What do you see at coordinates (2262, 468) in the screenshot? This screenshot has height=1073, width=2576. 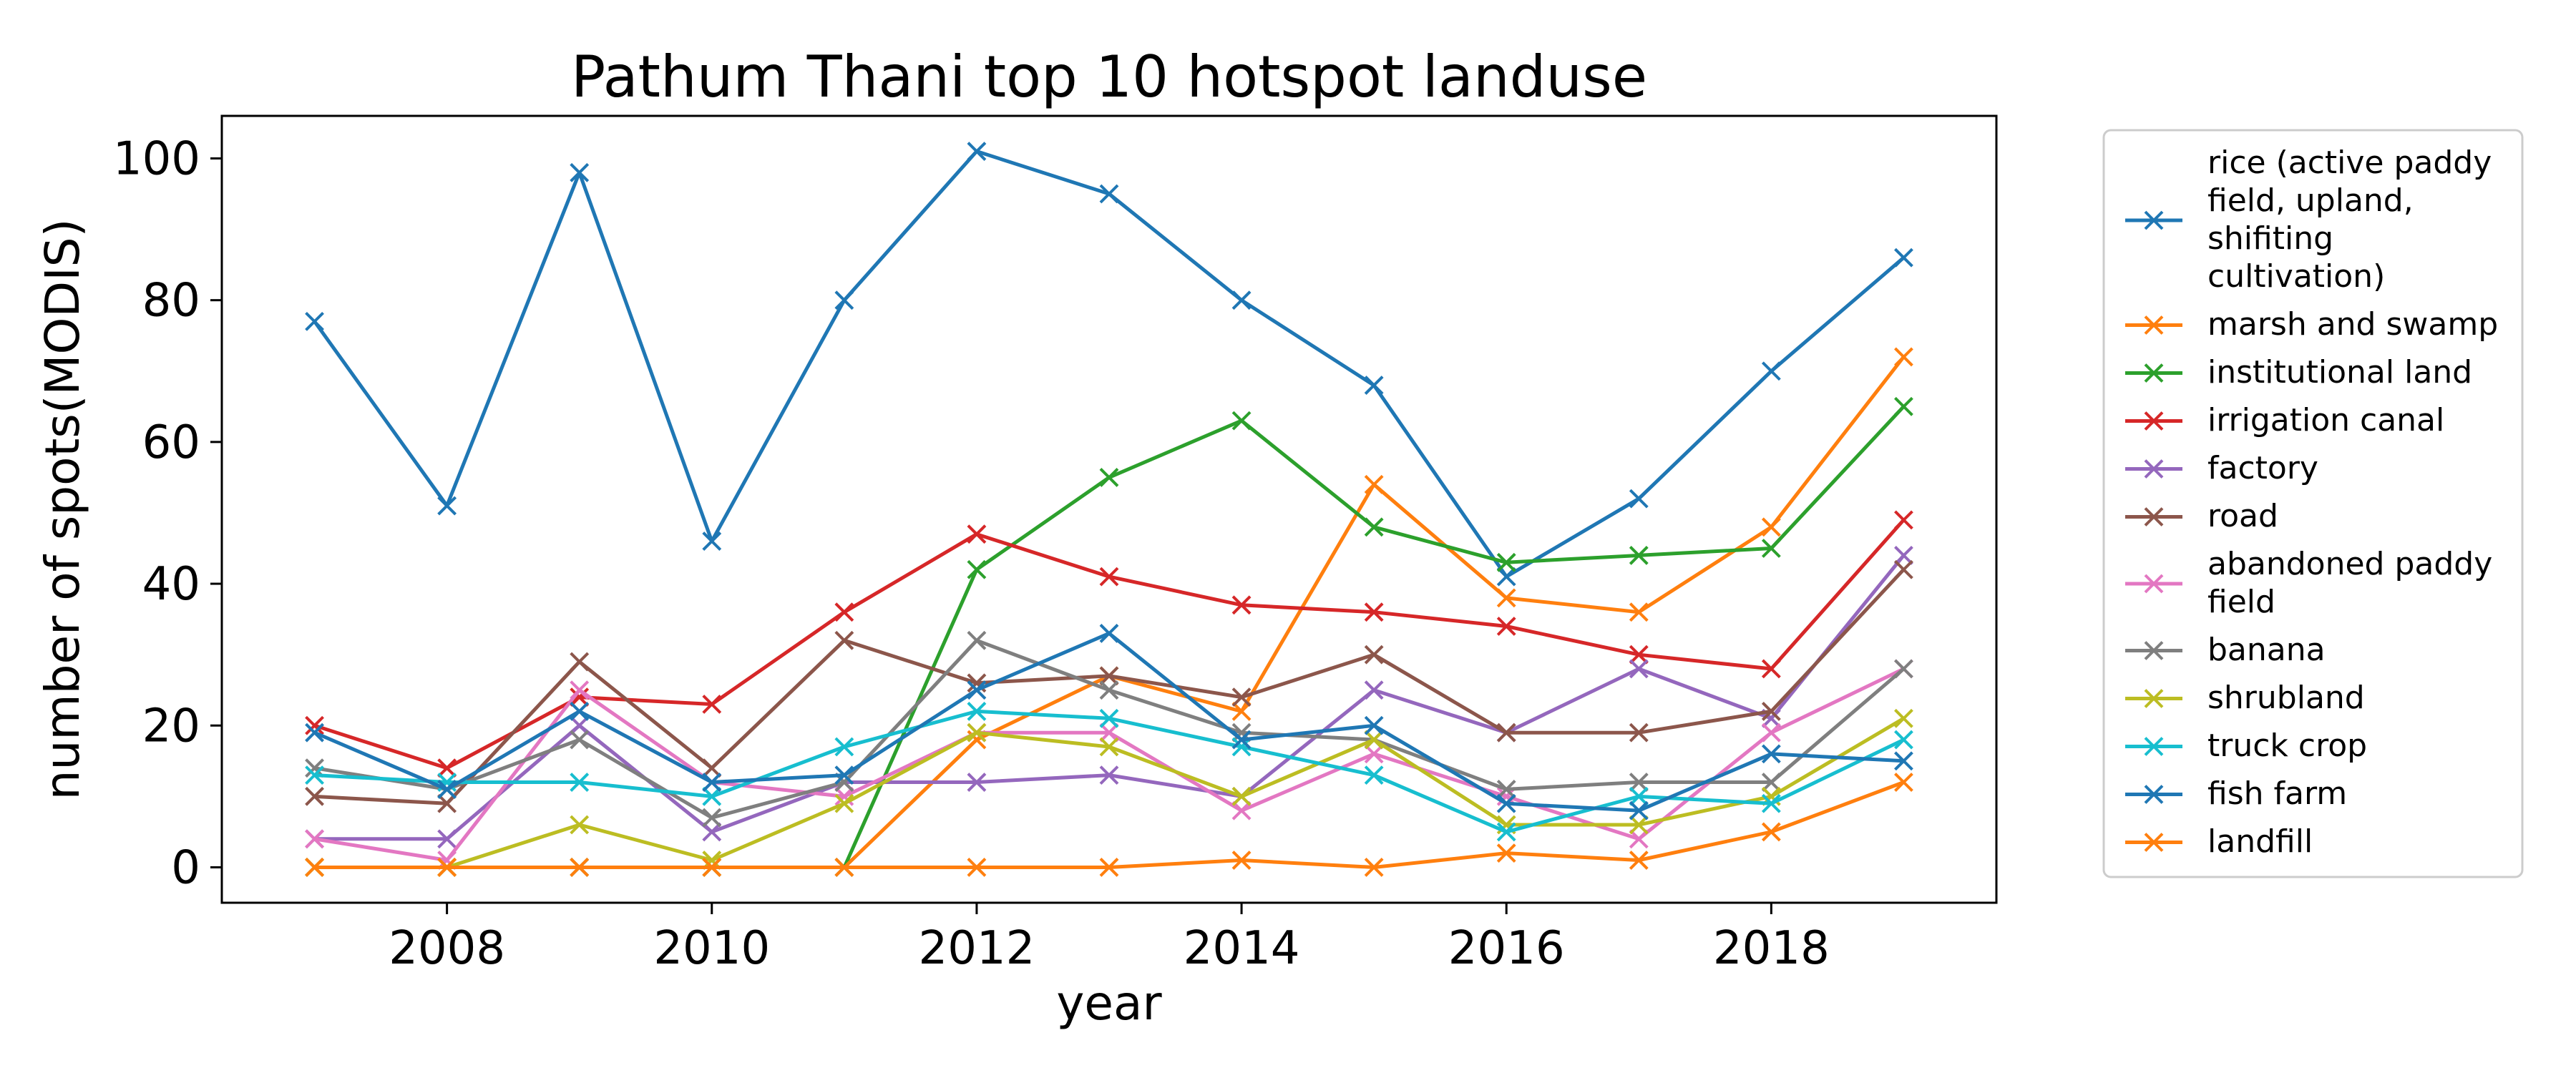 I see `legend-label: factory` at bounding box center [2262, 468].